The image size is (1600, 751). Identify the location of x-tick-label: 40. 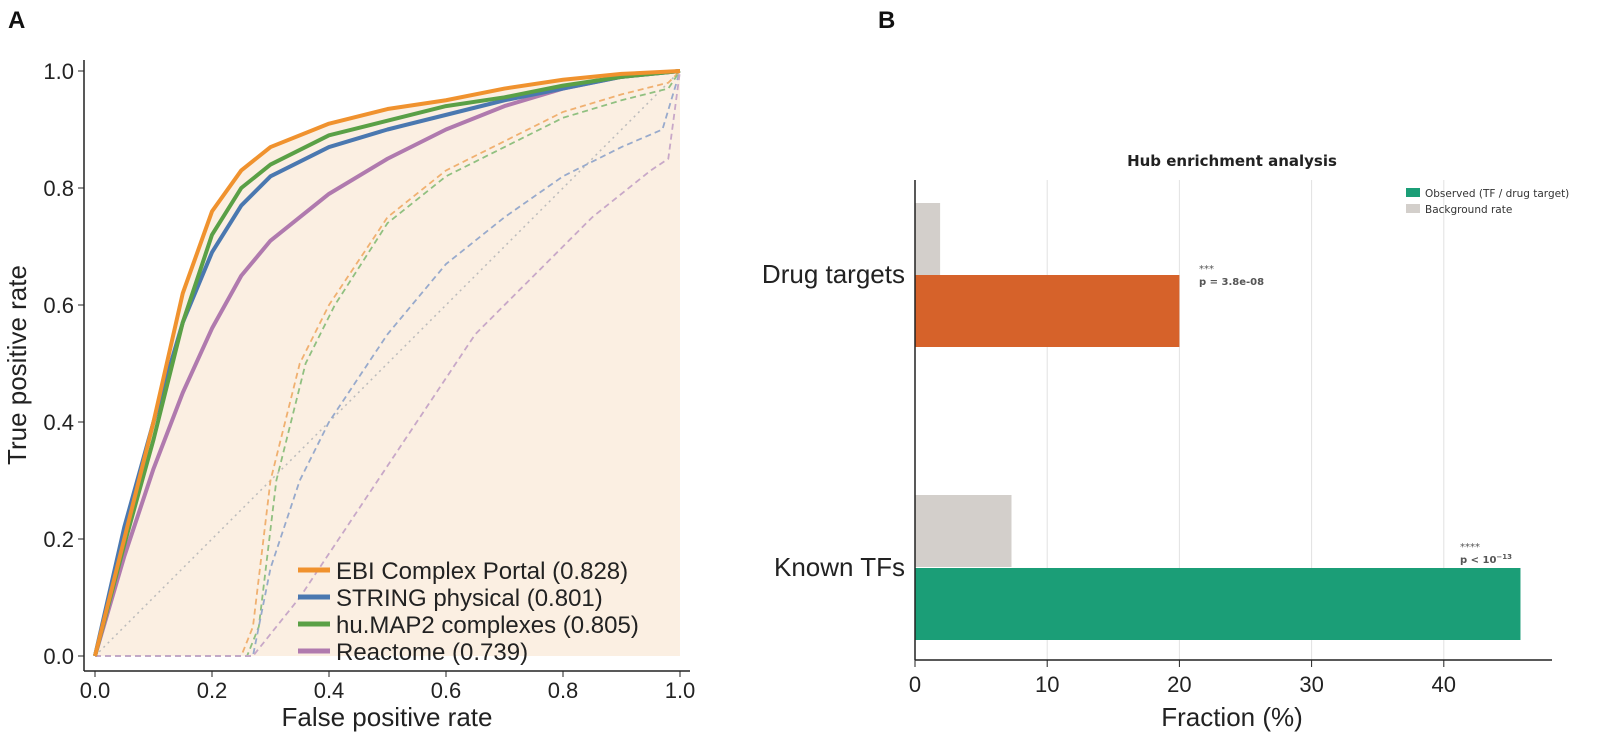
(1444, 684).